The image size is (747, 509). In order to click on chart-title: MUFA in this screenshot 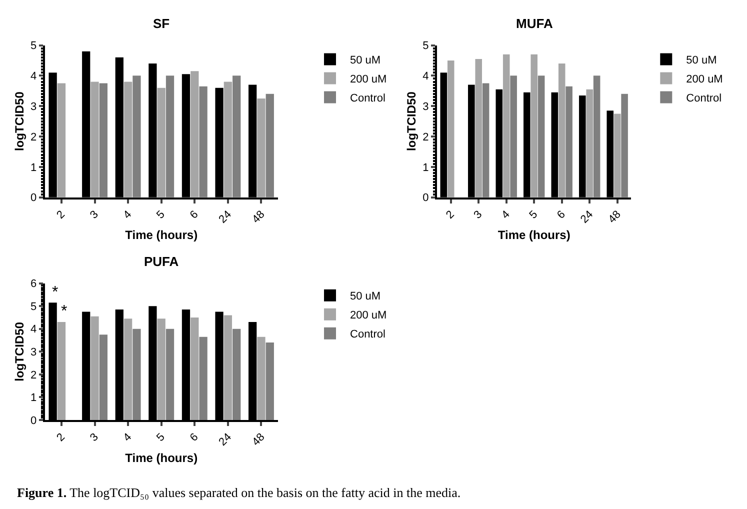, I will do `click(535, 23)`.